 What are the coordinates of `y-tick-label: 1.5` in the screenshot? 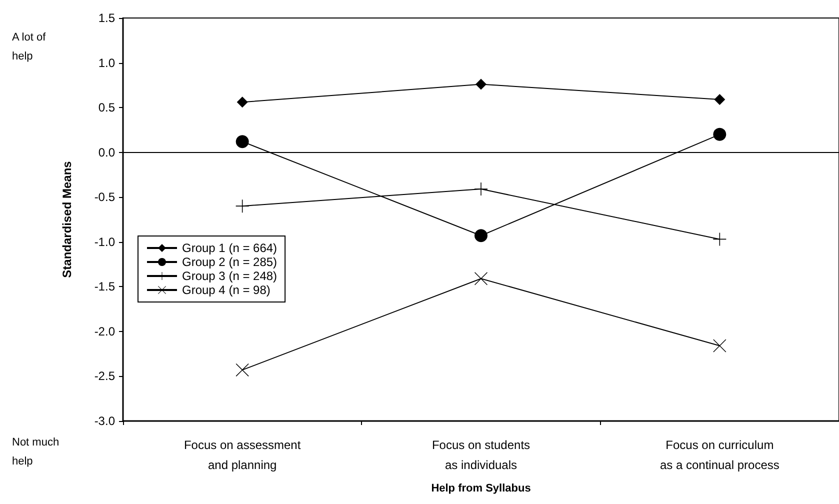 It's located at (107, 18).